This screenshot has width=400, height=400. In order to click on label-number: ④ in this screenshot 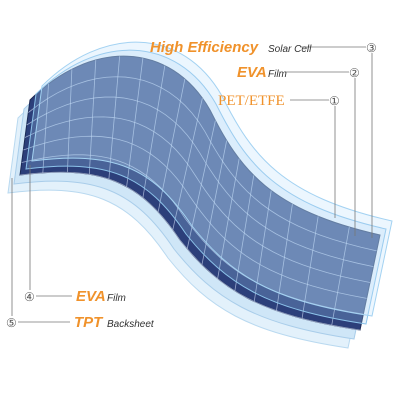, I will do `click(29, 297)`.